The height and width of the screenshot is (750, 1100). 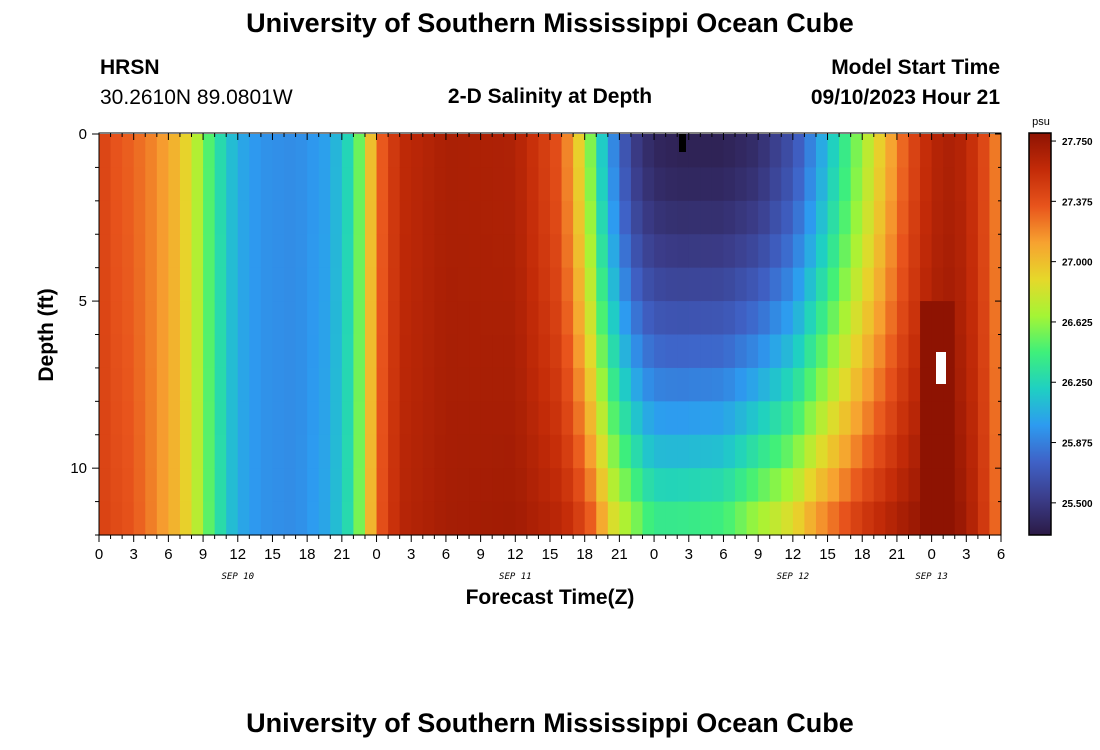 What do you see at coordinates (1001, 554) in the screenshot?
I see `x-tick-label: 6` at bounding box center [1001, 554].